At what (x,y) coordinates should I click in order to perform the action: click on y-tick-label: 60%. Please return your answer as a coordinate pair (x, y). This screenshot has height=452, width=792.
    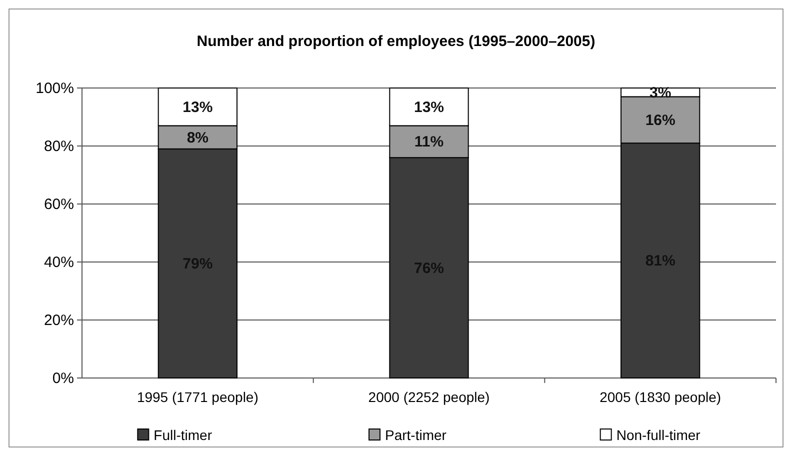
    Looking at the image, I should click on (59, 204).